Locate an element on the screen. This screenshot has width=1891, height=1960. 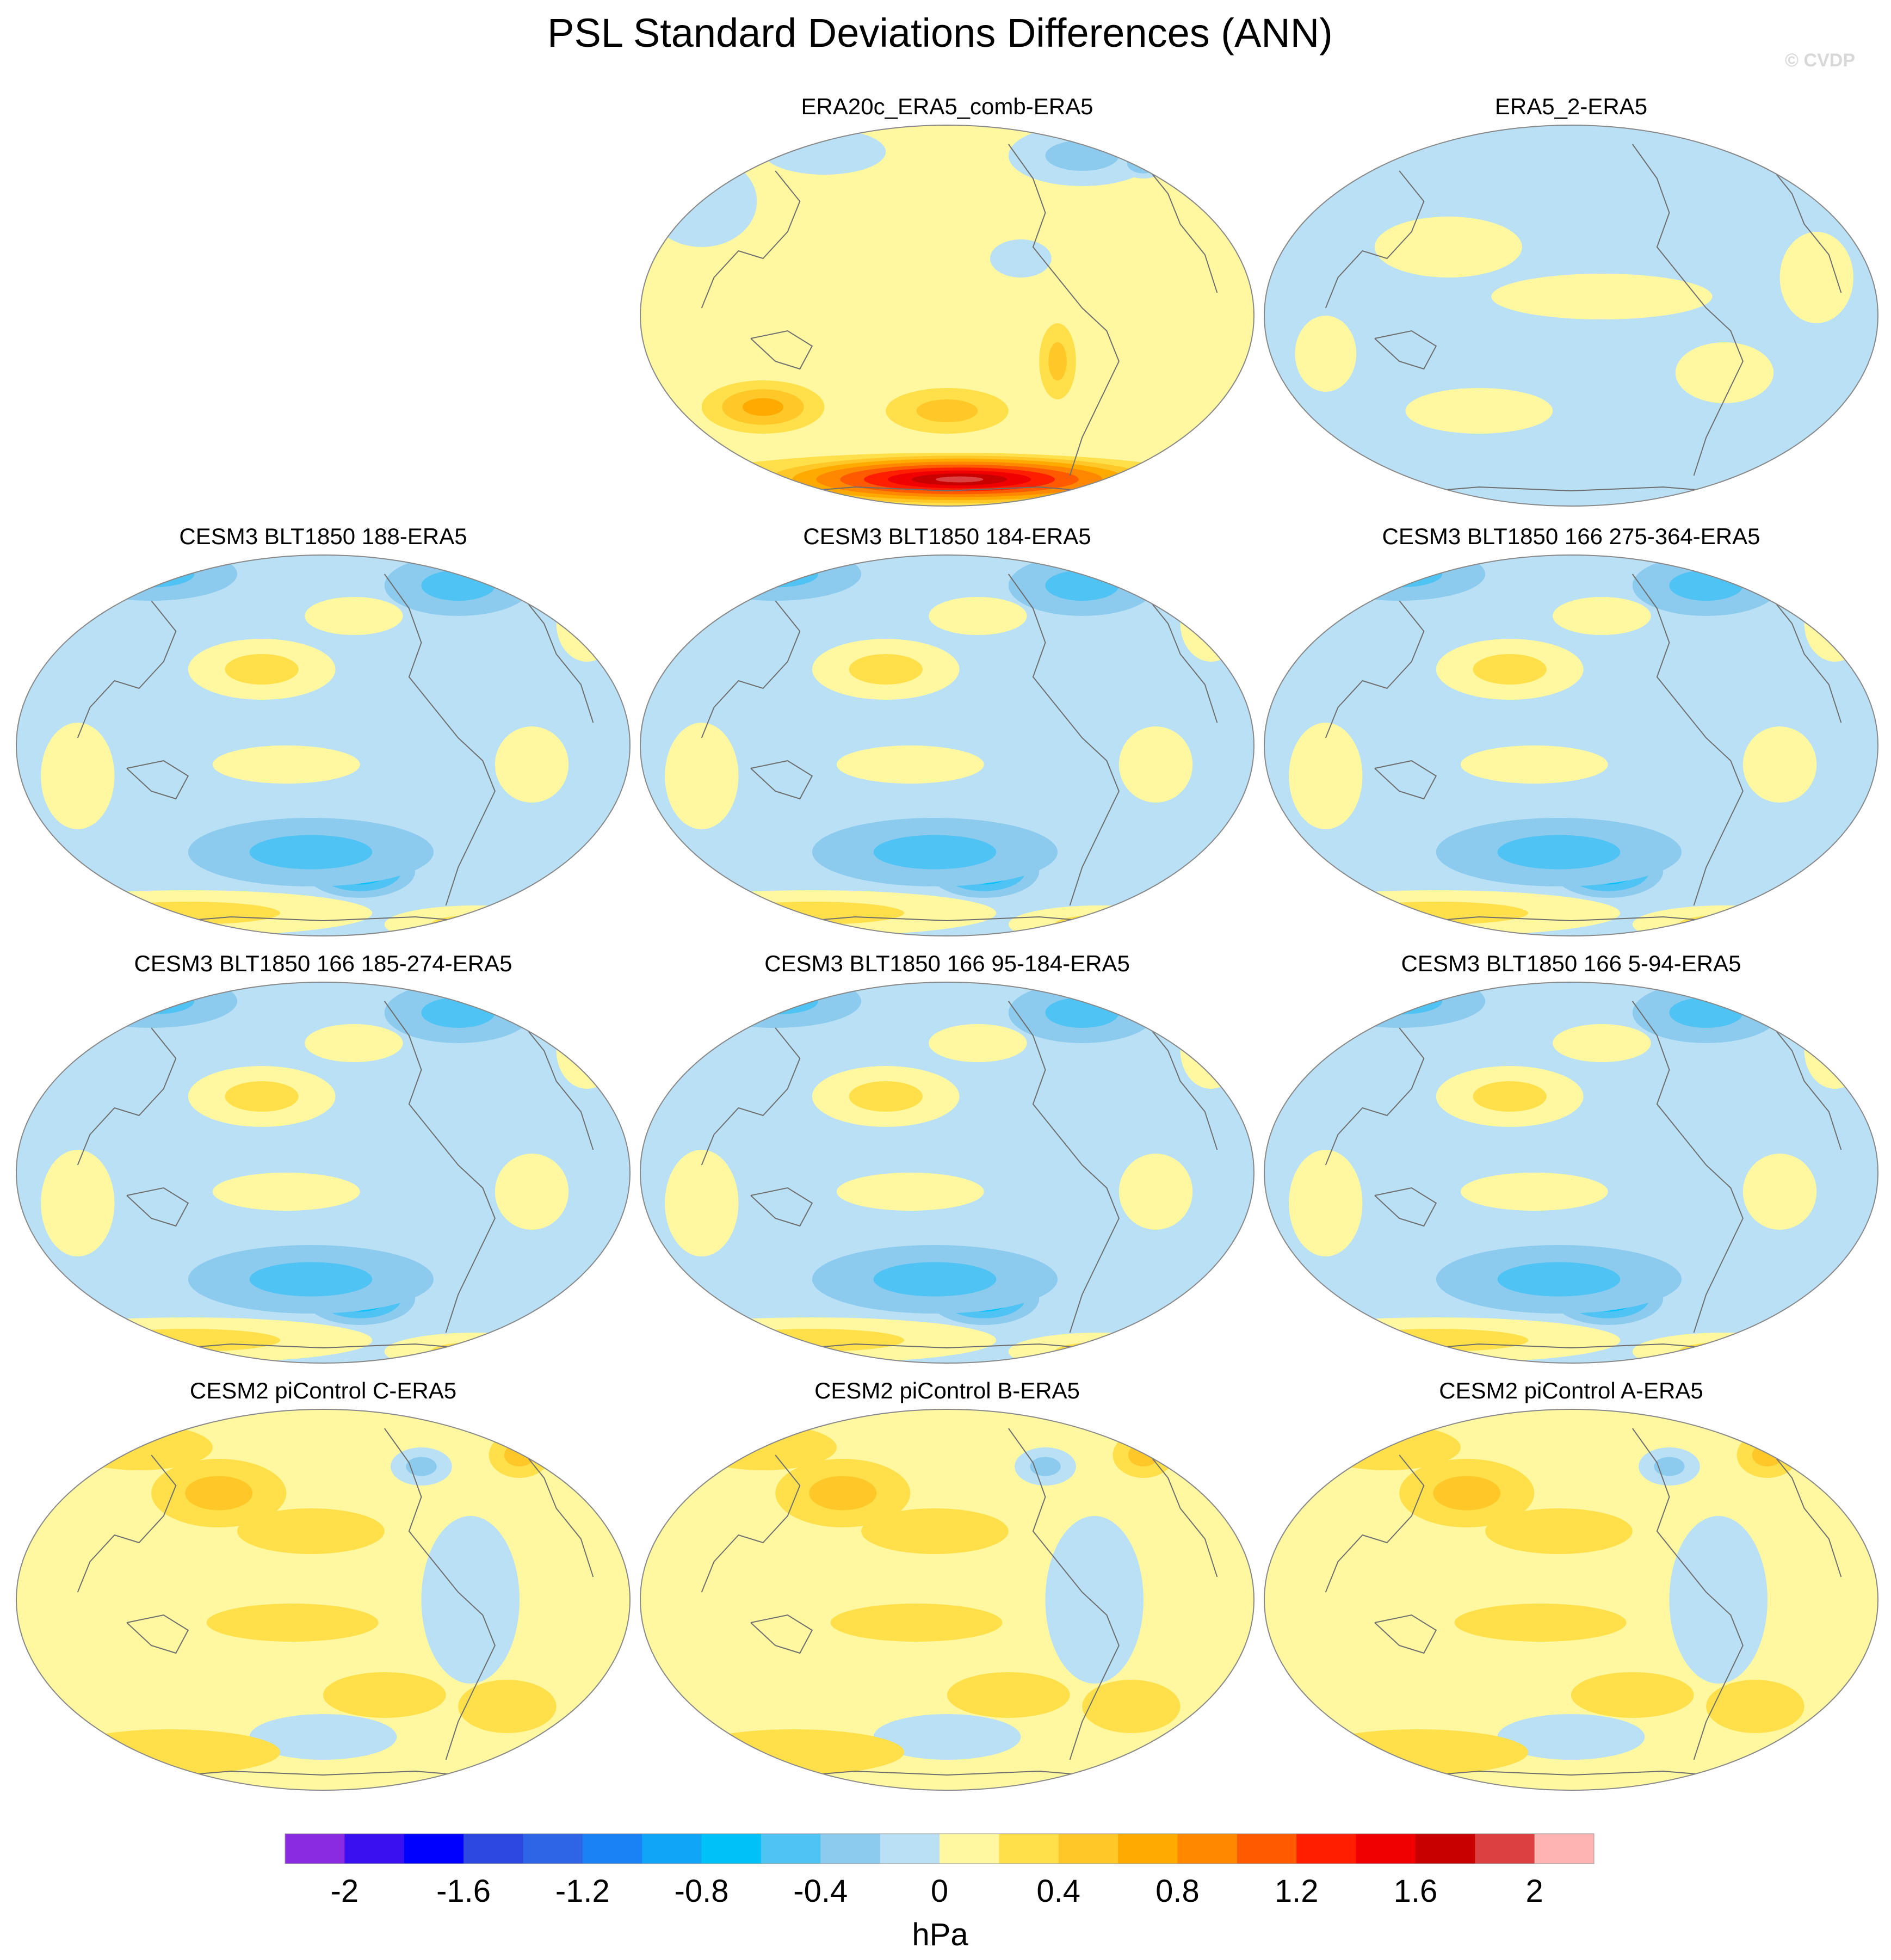
panel-cesm3-blt1850-188-era5: CESM3 BLT1850 188-ERA5 is located at coordinates (323, 729).